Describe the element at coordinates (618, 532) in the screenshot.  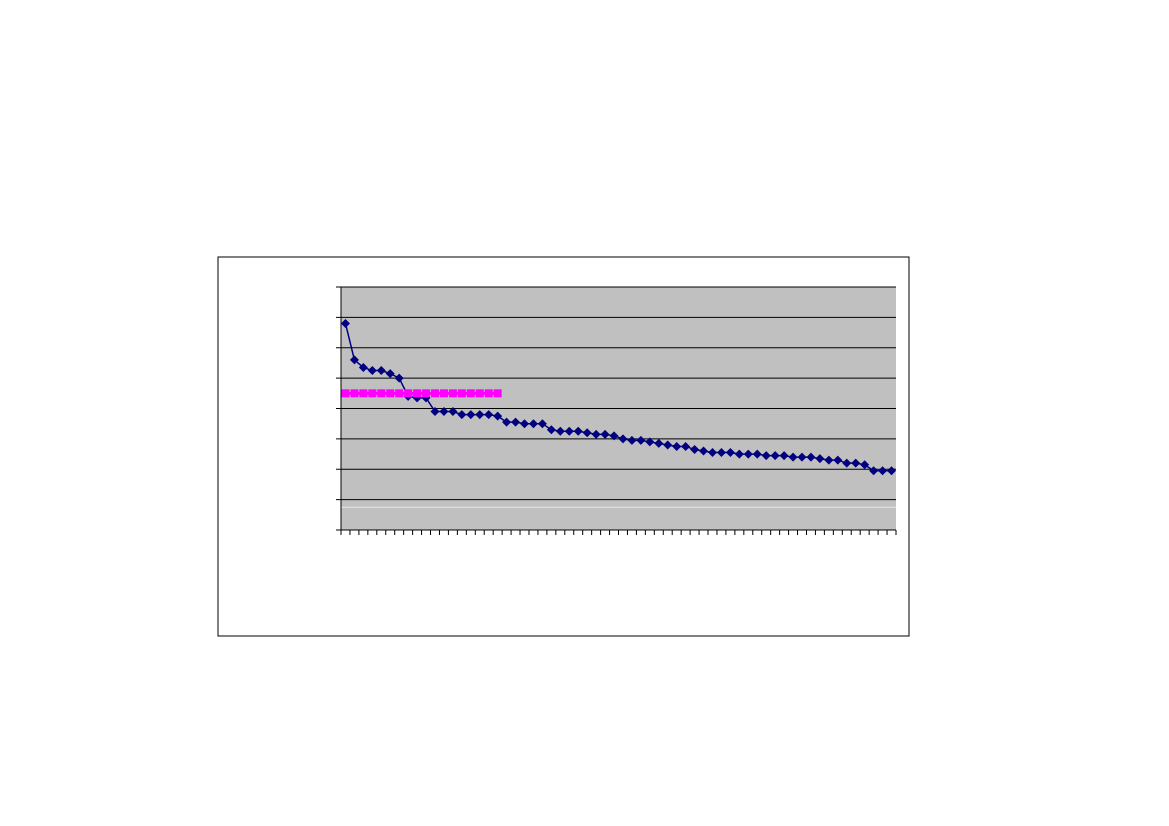
I see `x-ticks` at that location.